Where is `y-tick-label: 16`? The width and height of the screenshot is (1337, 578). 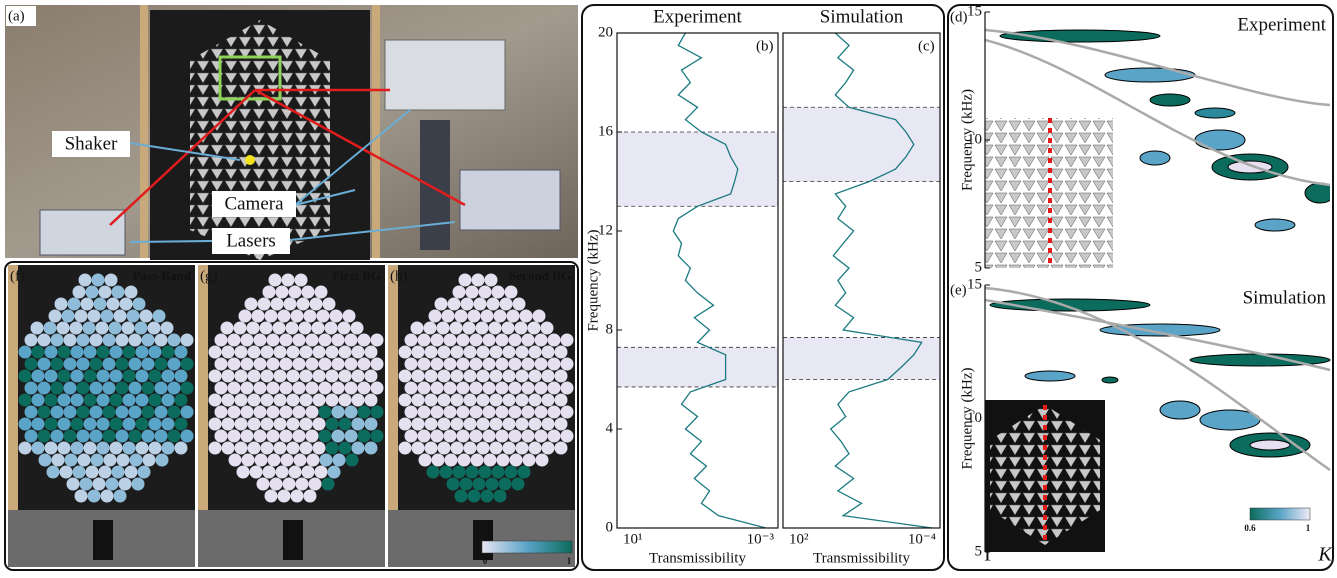 y-tick-label: 16 is located at coordinates (606, 131).